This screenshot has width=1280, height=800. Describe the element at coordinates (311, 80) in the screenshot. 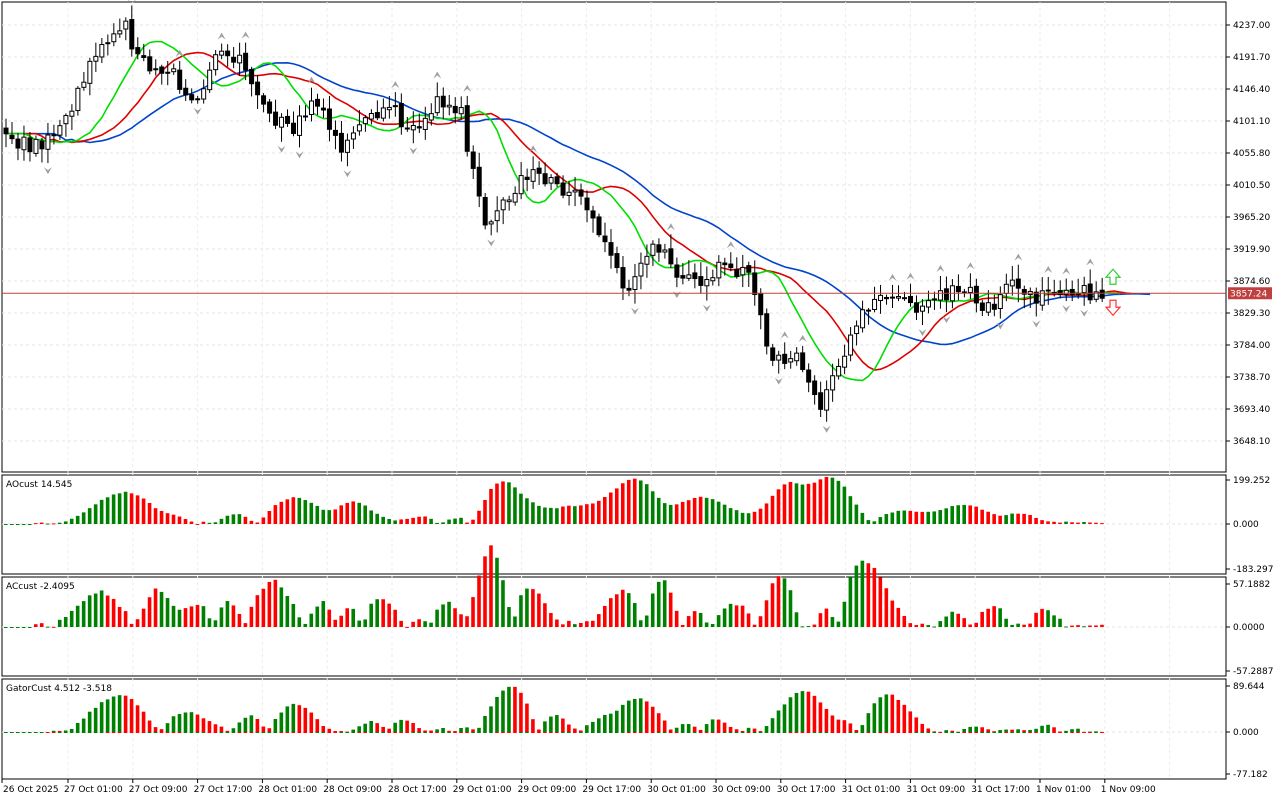

I see `fractal-up-marker` at that location.